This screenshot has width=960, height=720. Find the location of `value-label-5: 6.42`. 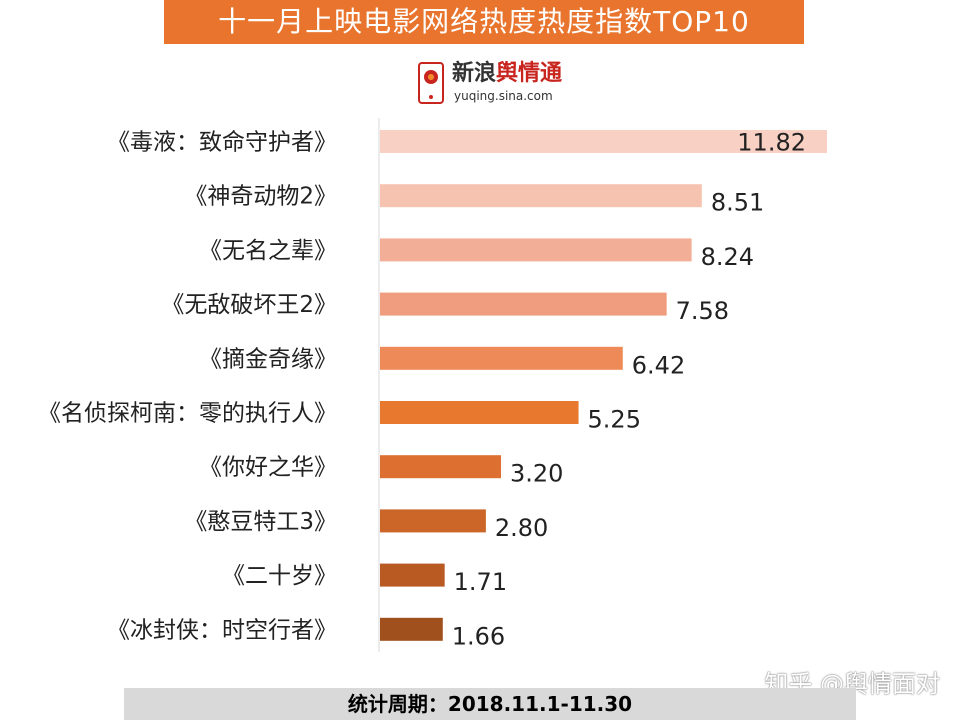

value-label-5: 6.42 is located at coordinates (658, 365).